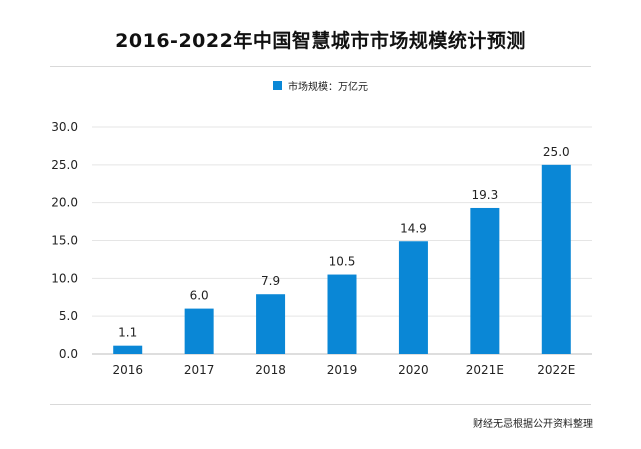  What do you see at coordinates (127, 370) in the screenshot?
I see `x-tick-label: 2016` at bounding box center [127, 370].